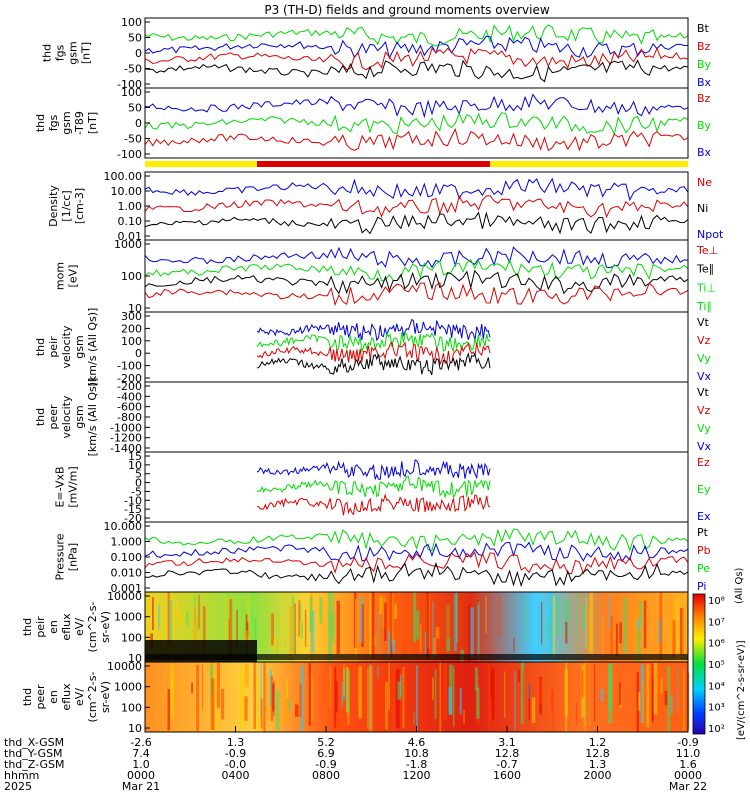  What do you see at coordinates (704, 98) in the screenshot?
I see `legend-entry: Bz` at bounding box center [704, 98].